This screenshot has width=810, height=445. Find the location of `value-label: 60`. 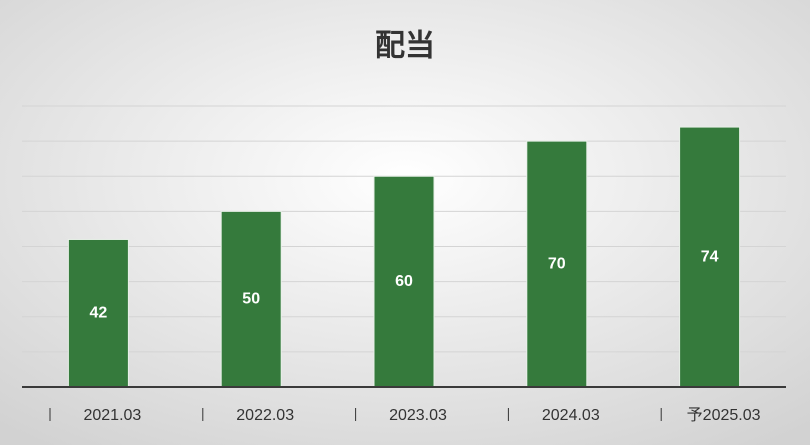

value-label: 60 is located at coordinates (404, 281).